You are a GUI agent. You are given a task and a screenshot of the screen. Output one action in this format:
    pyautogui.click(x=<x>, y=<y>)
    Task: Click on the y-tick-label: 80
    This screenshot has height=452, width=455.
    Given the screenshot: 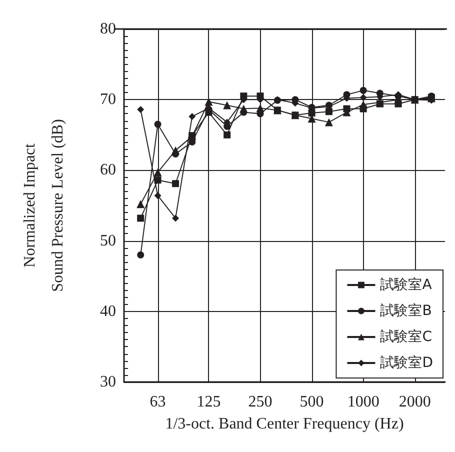 What is the action you would take?
    pyautogui.click(x=108, y=29)
    